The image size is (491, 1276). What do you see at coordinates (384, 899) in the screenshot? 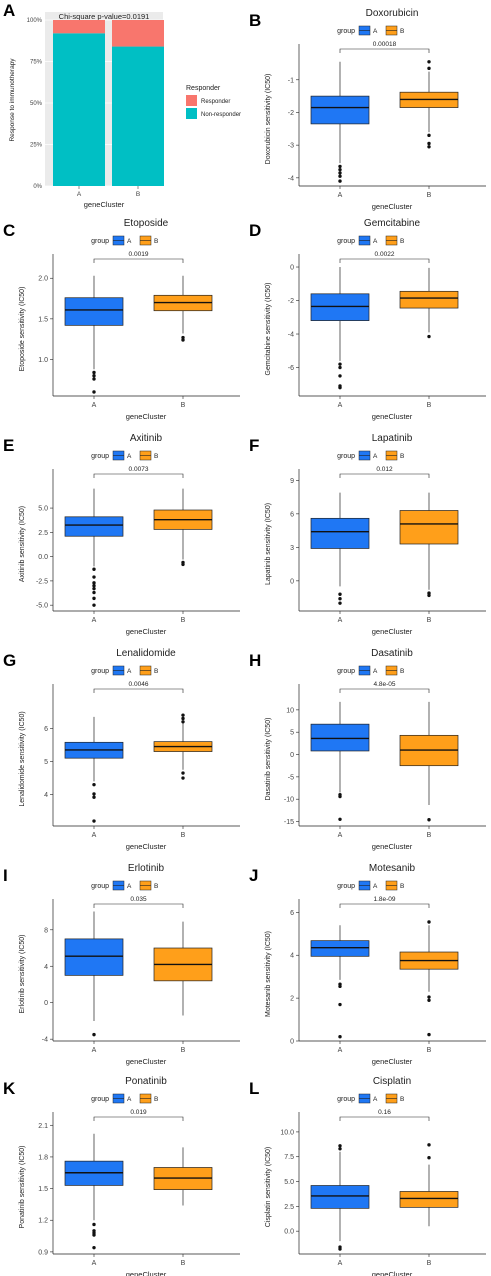
I see `p-value-label: 1.8e-09` at bounding box center [384, 899].